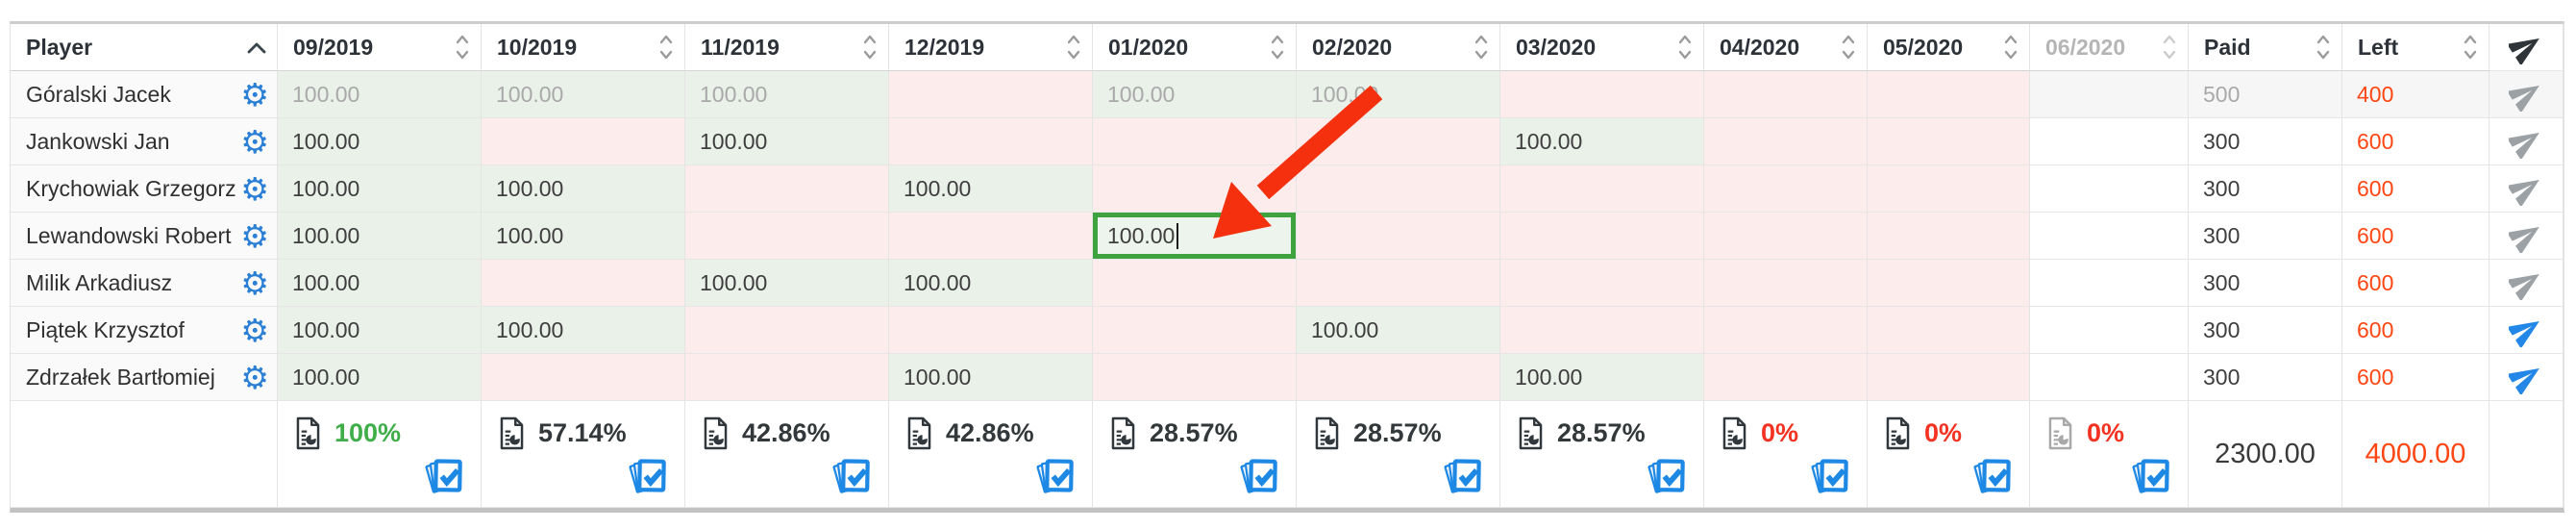 The image size is (2576, 529). What do you see at coordinates (380, 47) in the screenshot?
I see `month-column-header: 09/2019` at bounding box center [380, 47].